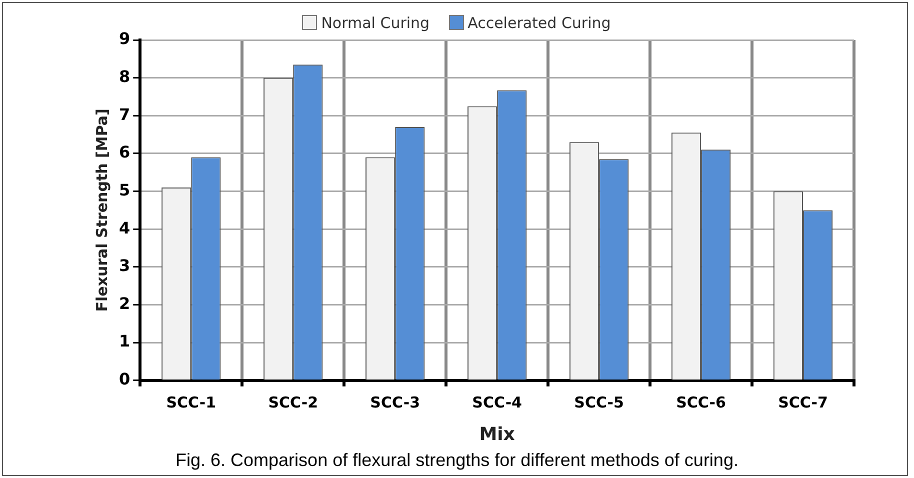 The width and height of the screenshot is (914, 478). Describe the element at coordinates (124, 152) in the screenshot. I see `y-tick-label: 6` at that location.